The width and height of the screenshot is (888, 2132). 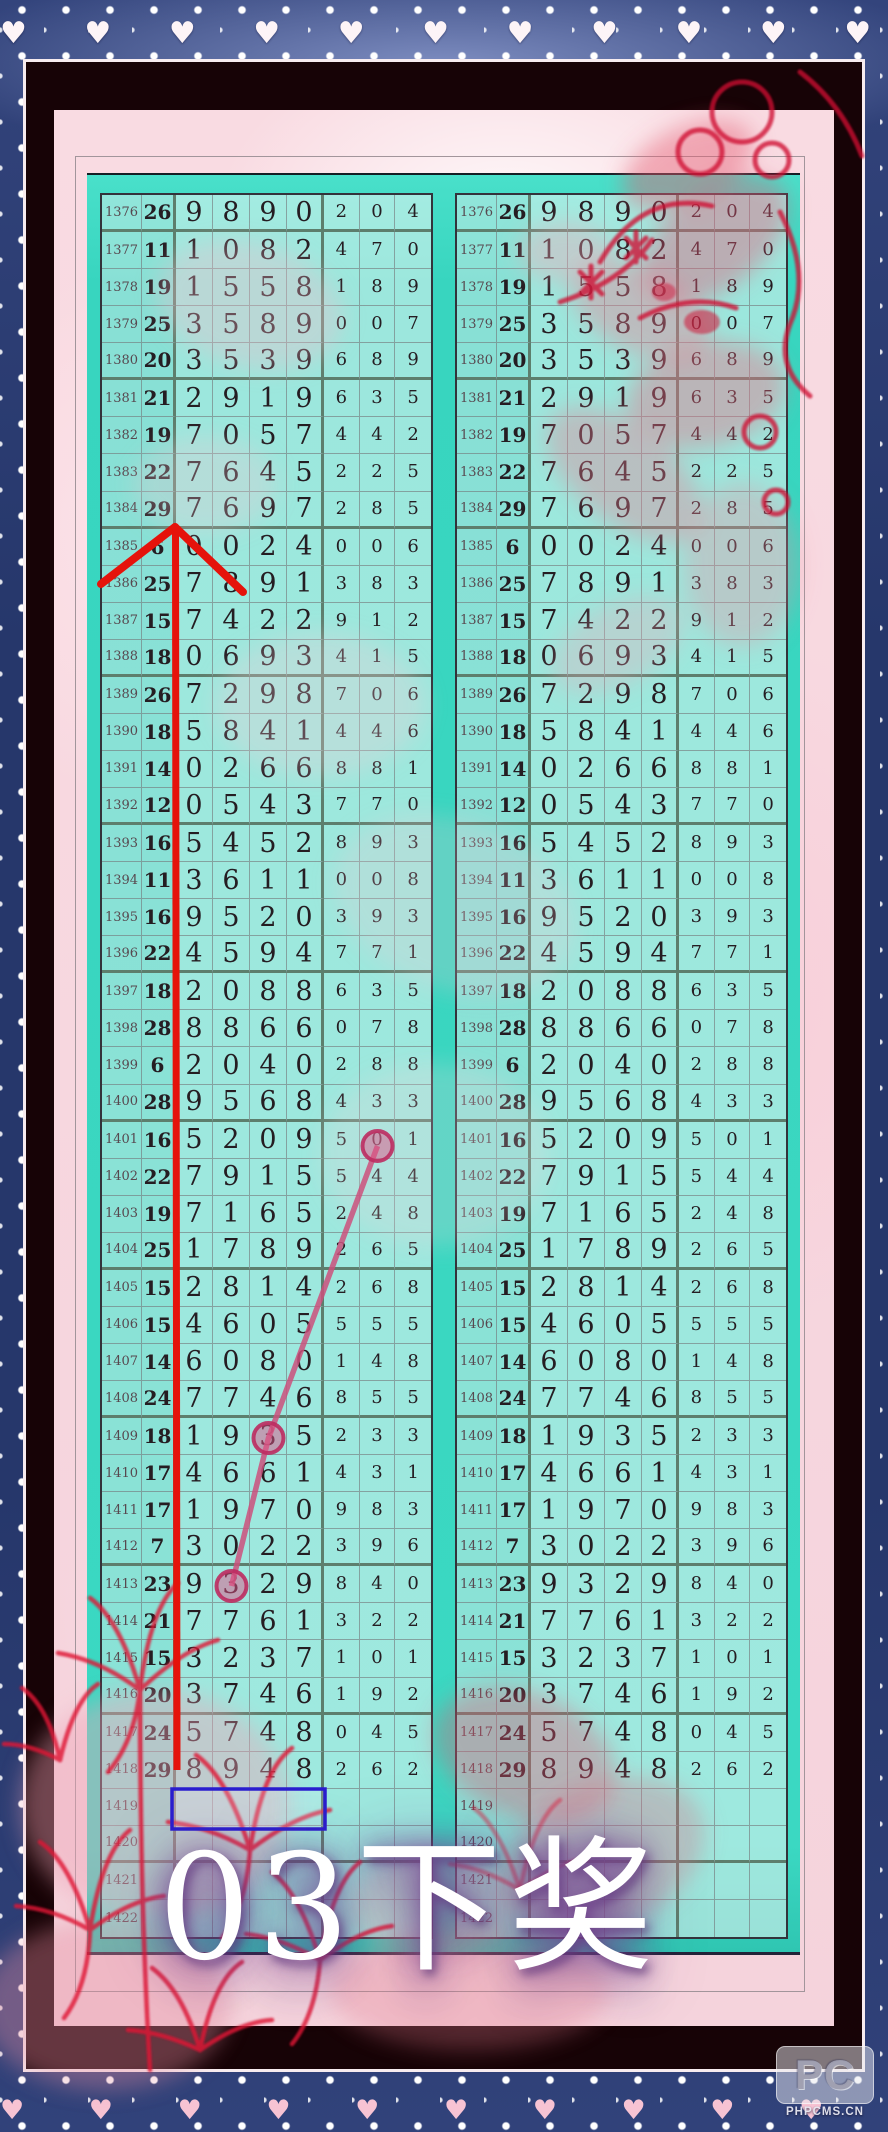 I want to click on issue-cell: 1391, so click(x=477, y=769).